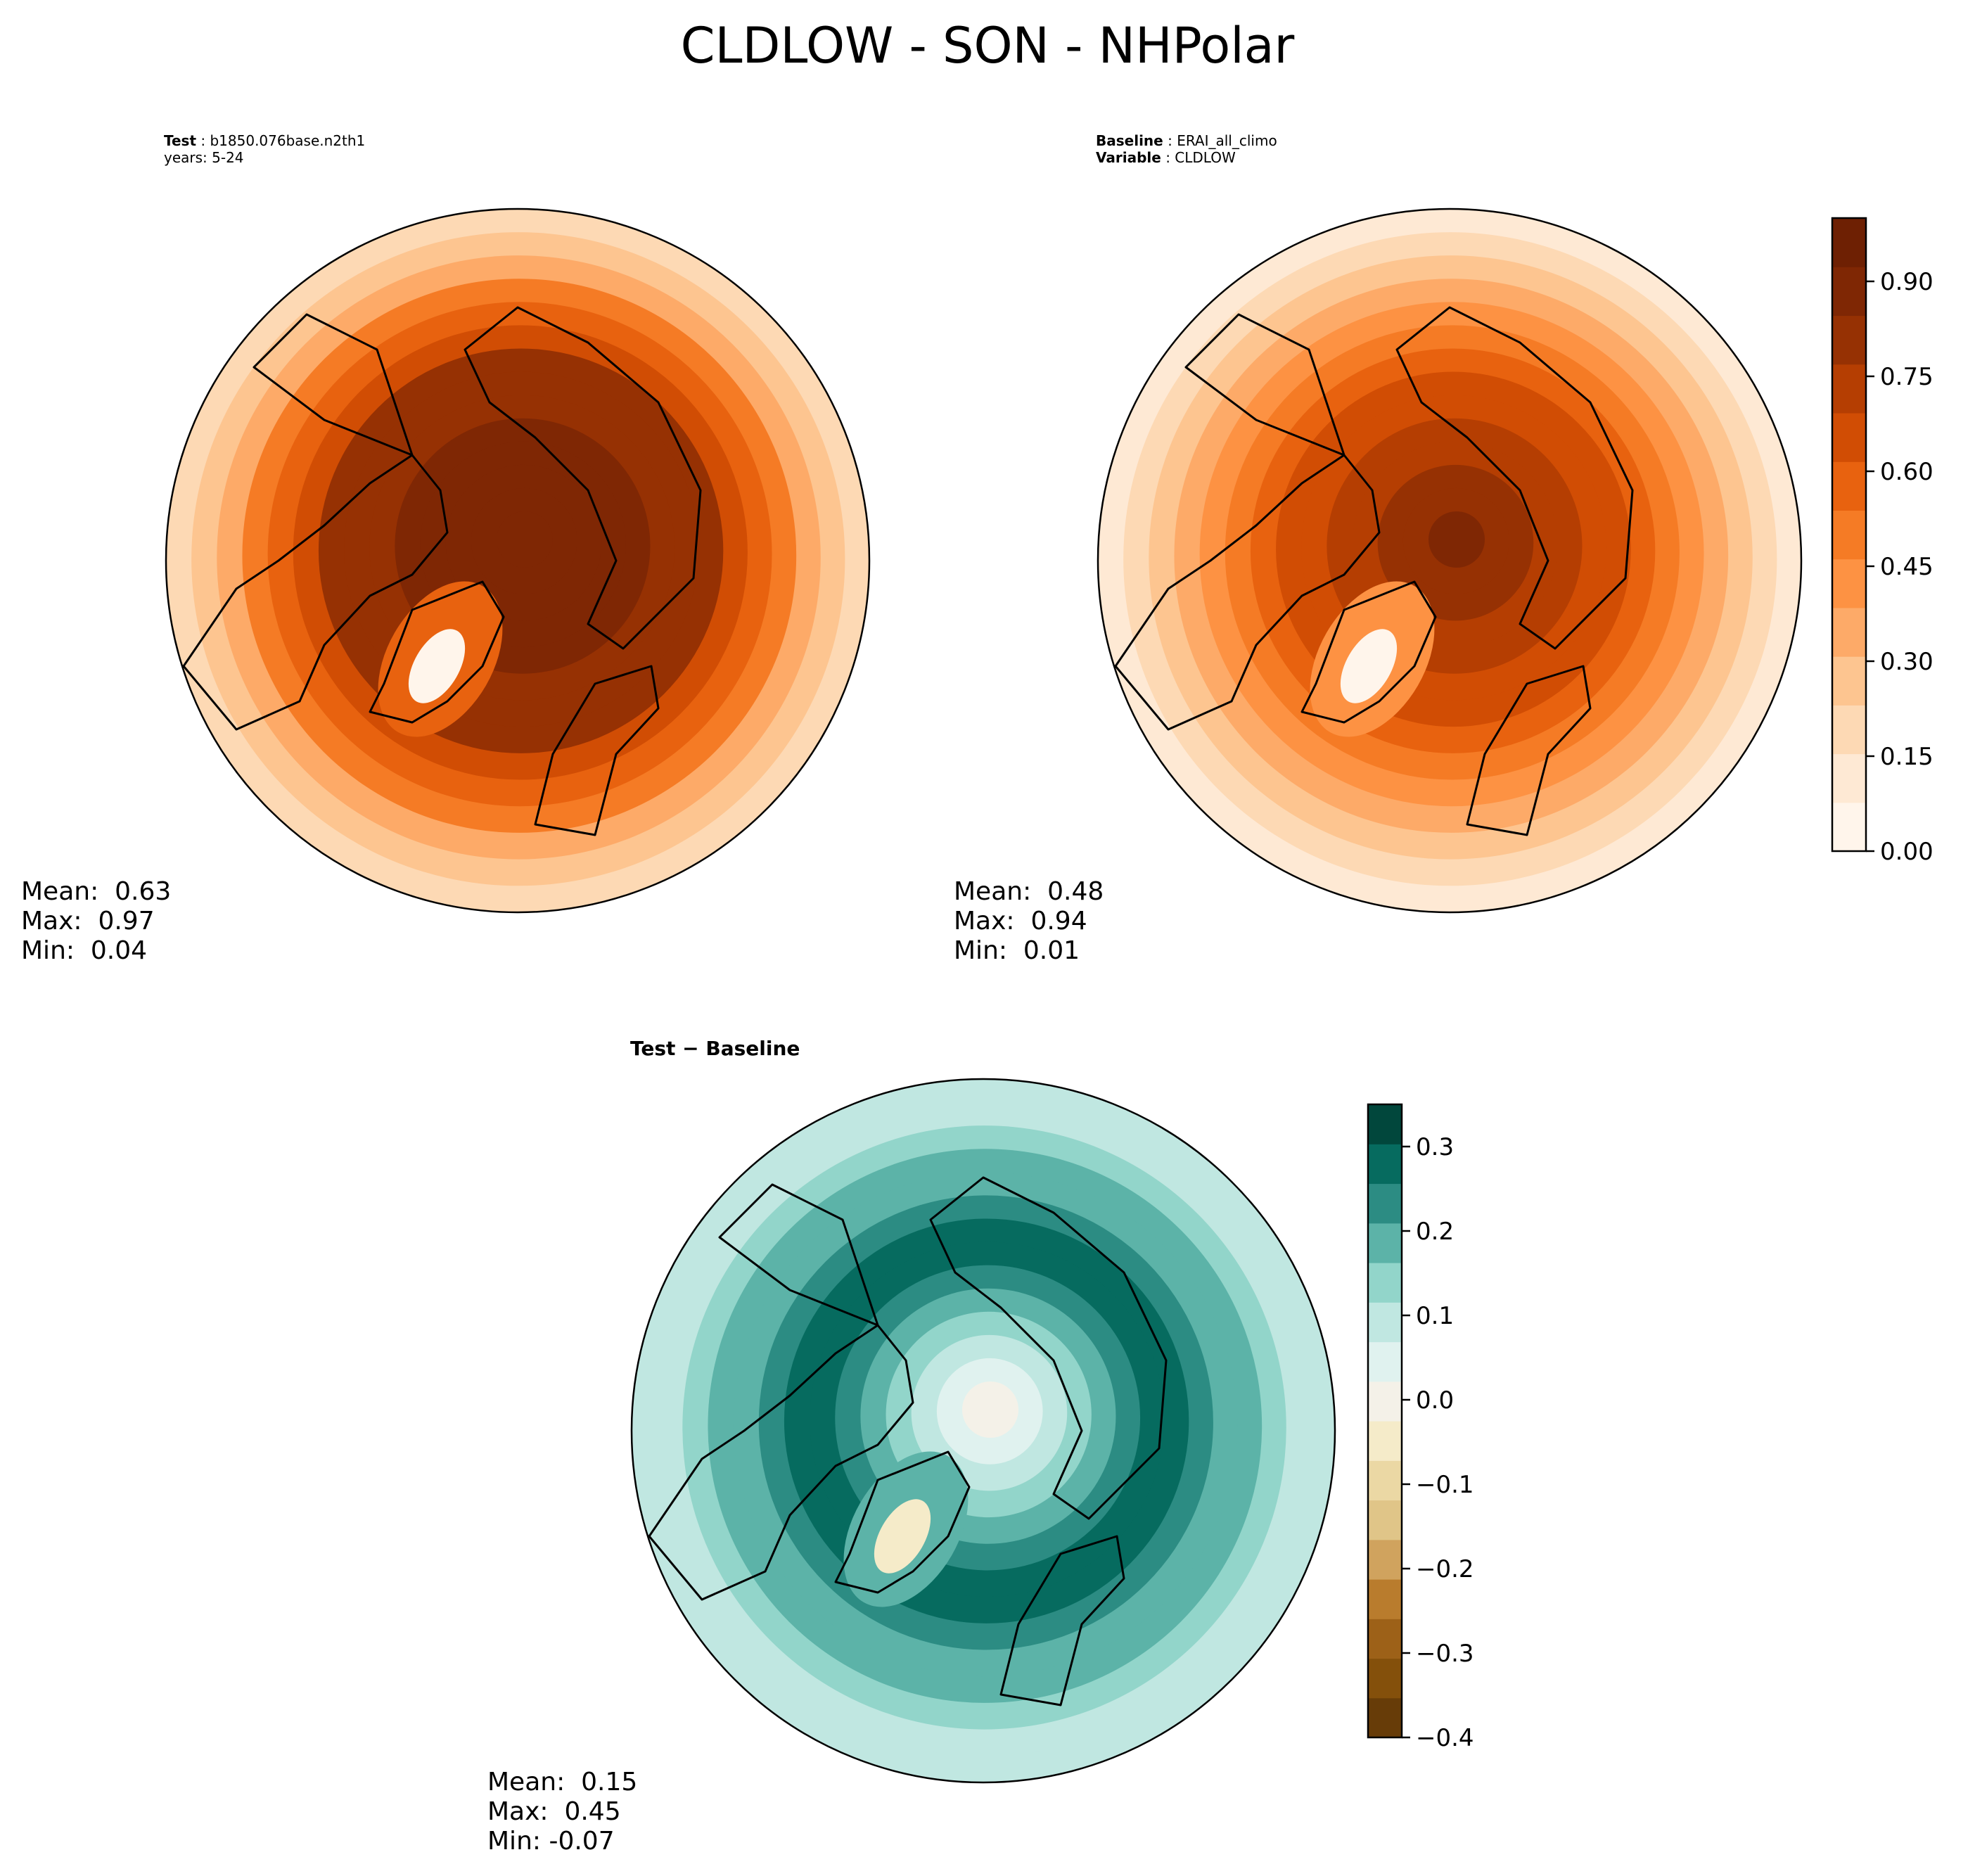  What do you see at coordinates (1907, 852) in the screenshot?
I see `colorbar-tick-label: 0.00` at bounding box center [1907, 852].